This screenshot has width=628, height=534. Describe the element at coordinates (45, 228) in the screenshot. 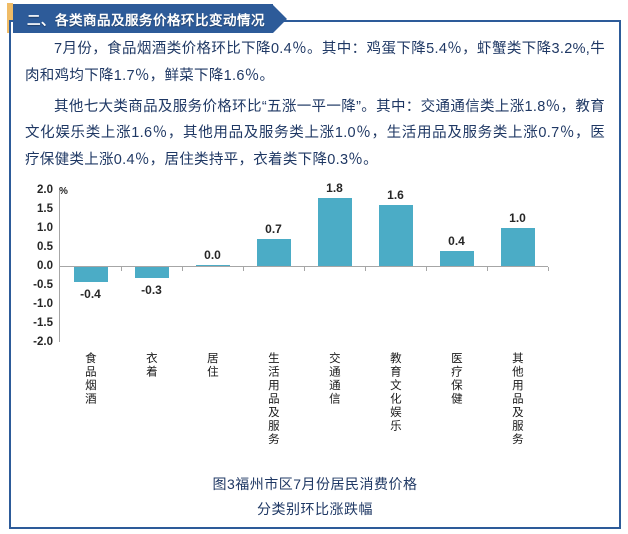

I see `y-axis-tick-label: 1.0` at that location.